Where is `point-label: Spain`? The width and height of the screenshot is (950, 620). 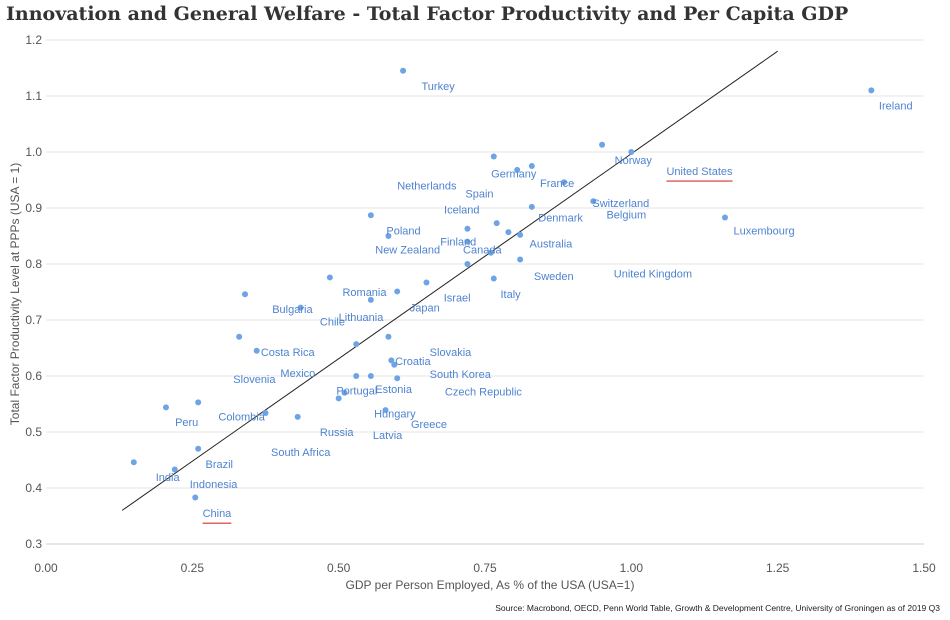 point-label: Spain is located at coordinates (479, 194).